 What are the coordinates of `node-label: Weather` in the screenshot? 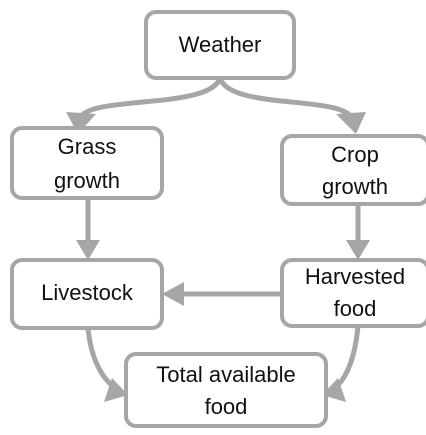 It's located at (220, 44).